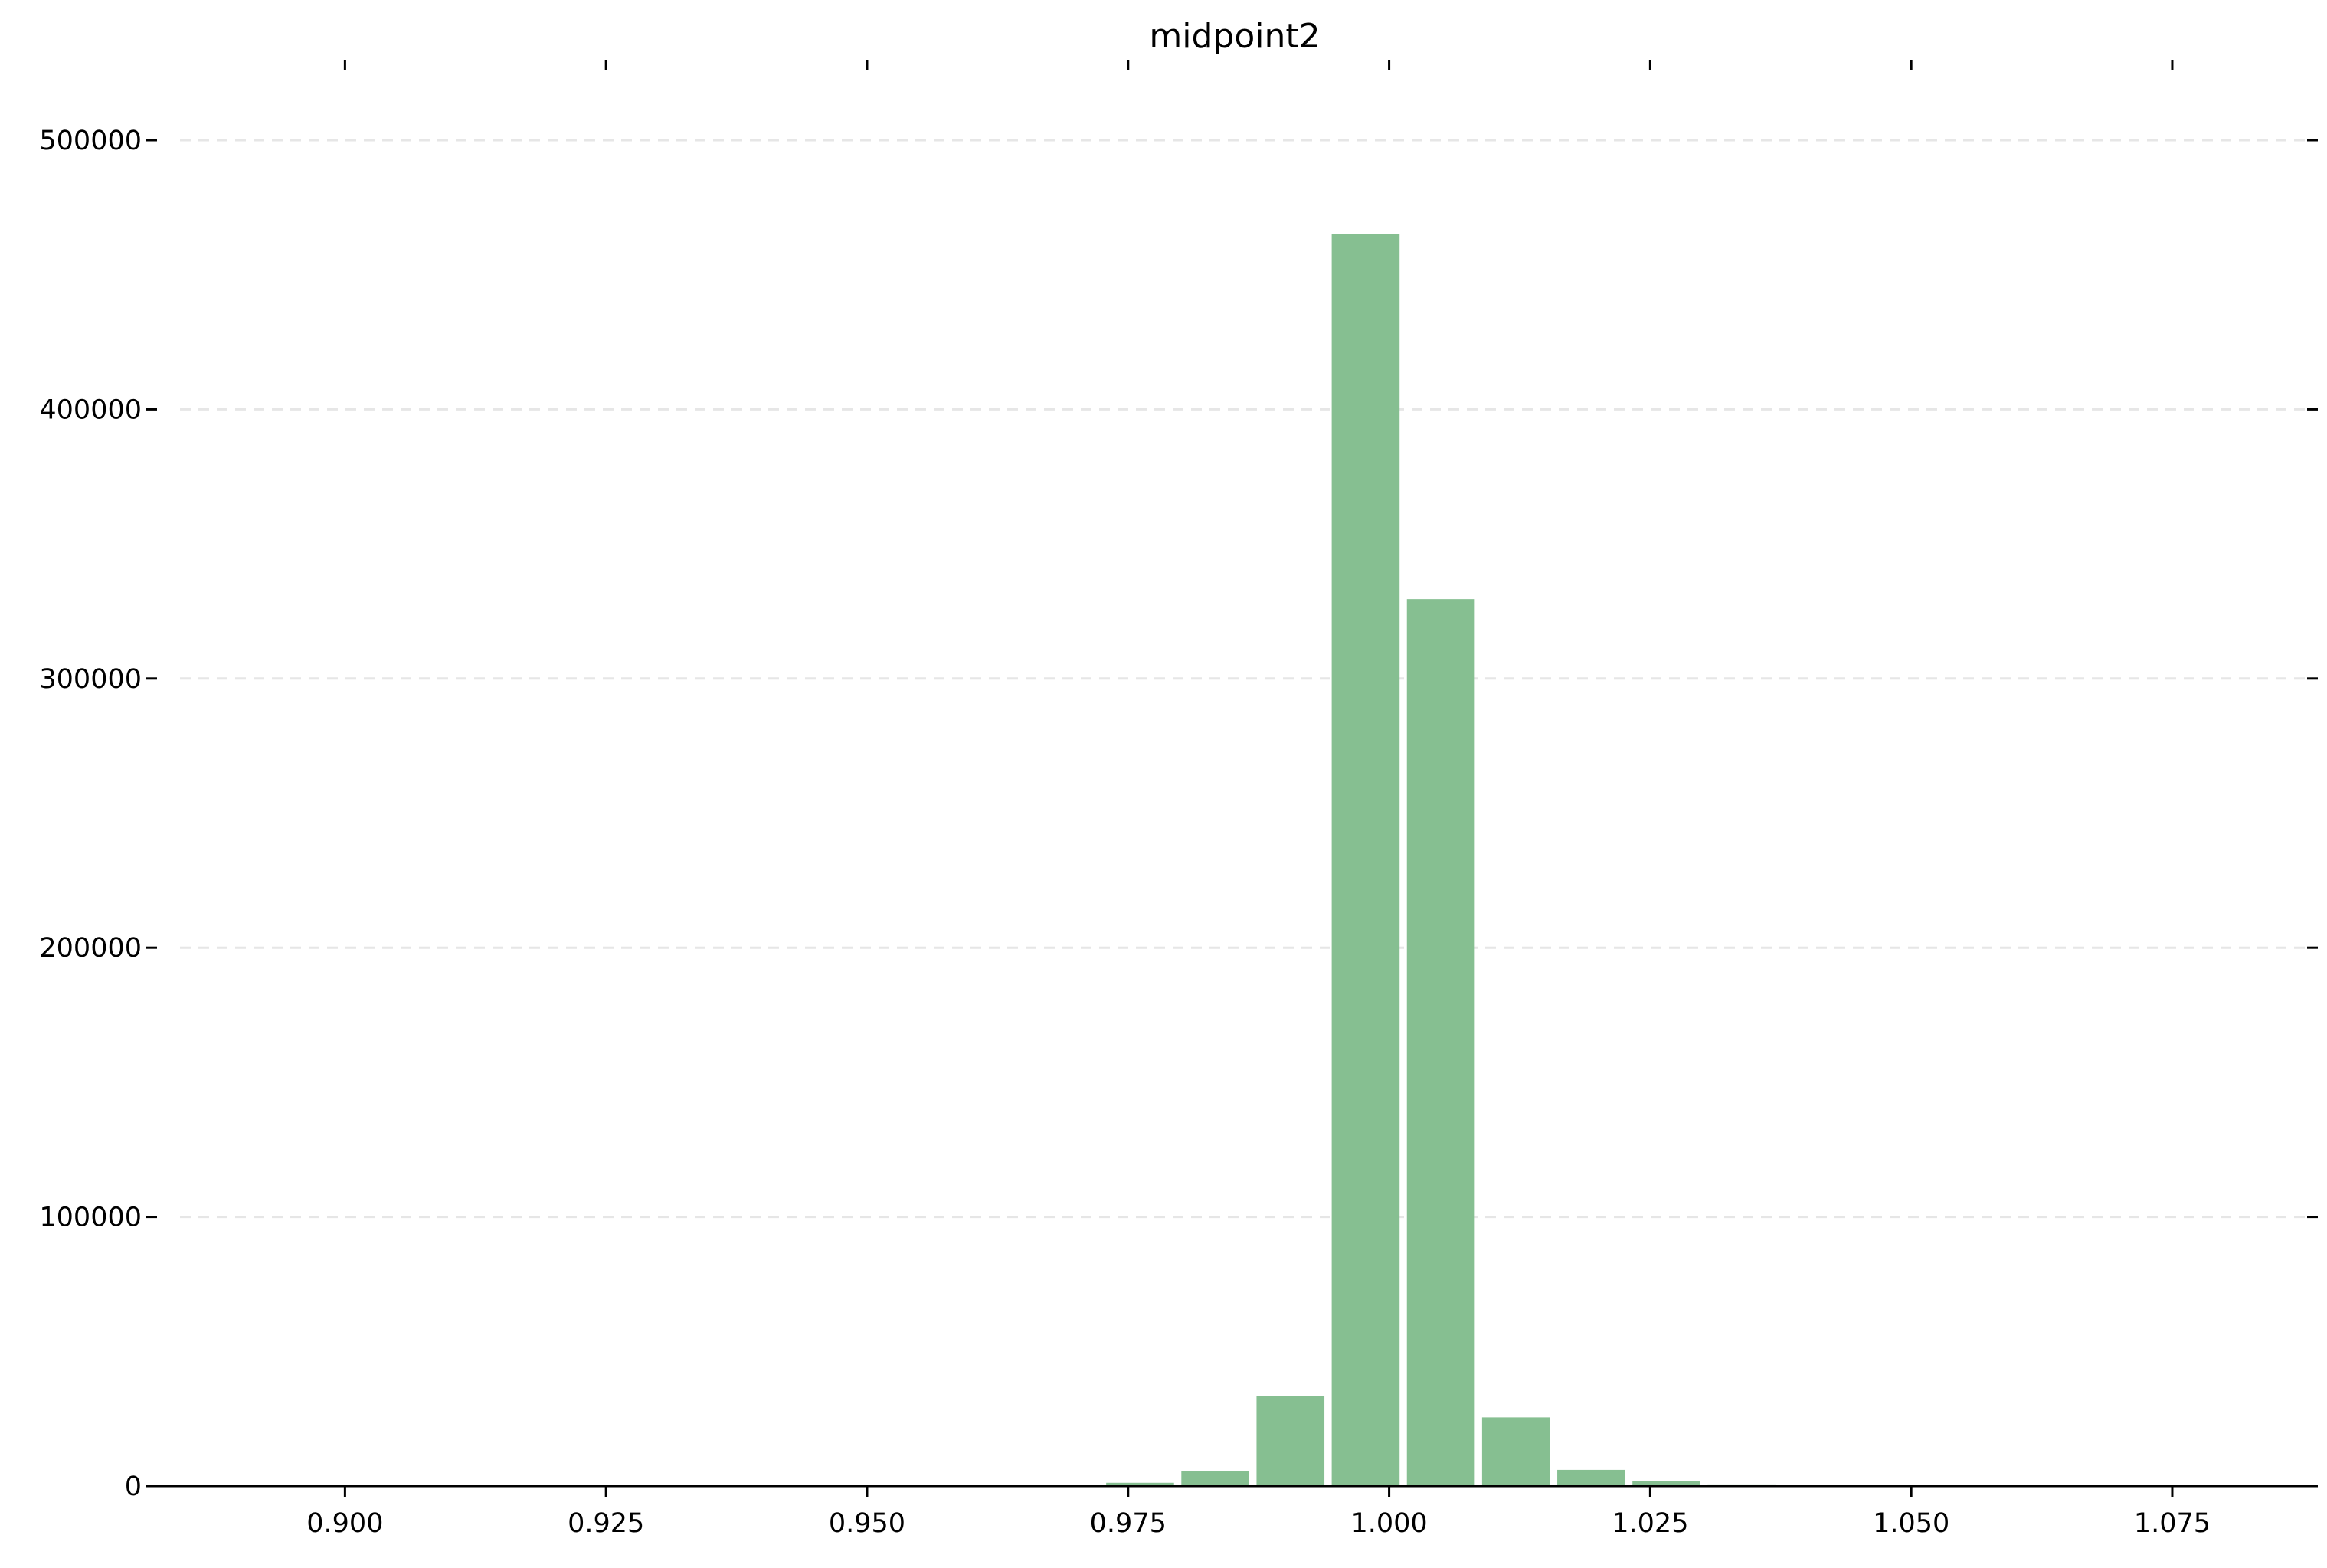 Image resolution: width=2327 pixels, height=1568 pixels. Describe the element at coordinates (606, 1523) in the screenshot. I see `x-tick-label: 0.925` at that location.